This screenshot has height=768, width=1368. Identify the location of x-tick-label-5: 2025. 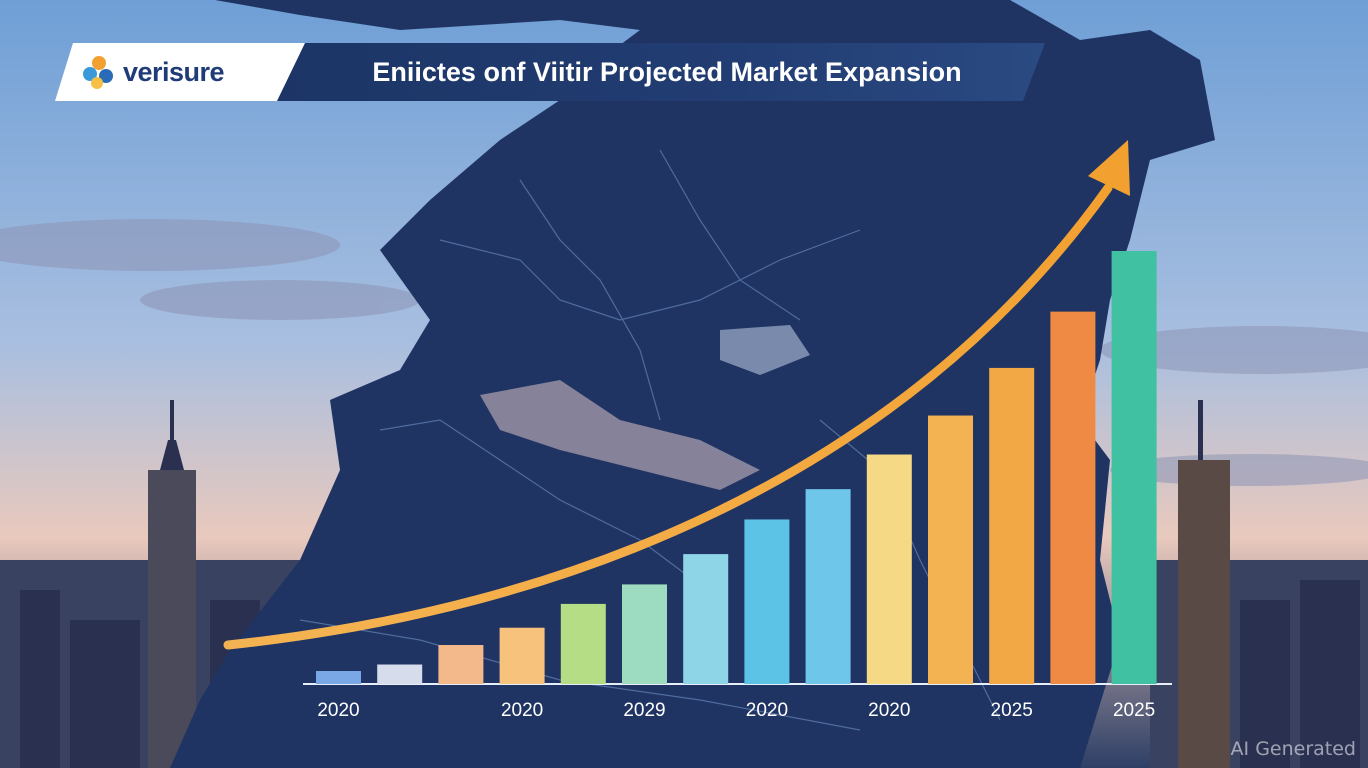
(1012, 710).